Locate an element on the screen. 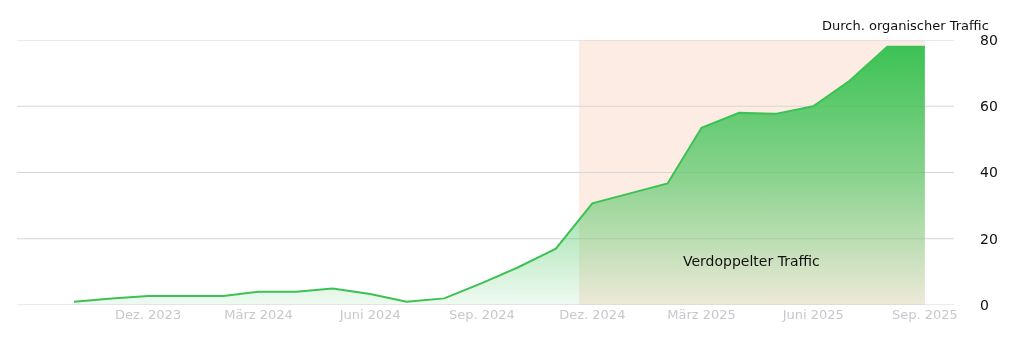 The image size is (1024, 350). y-axis-title: Durch. organischer Traffic is located at coordinates (905, 25).